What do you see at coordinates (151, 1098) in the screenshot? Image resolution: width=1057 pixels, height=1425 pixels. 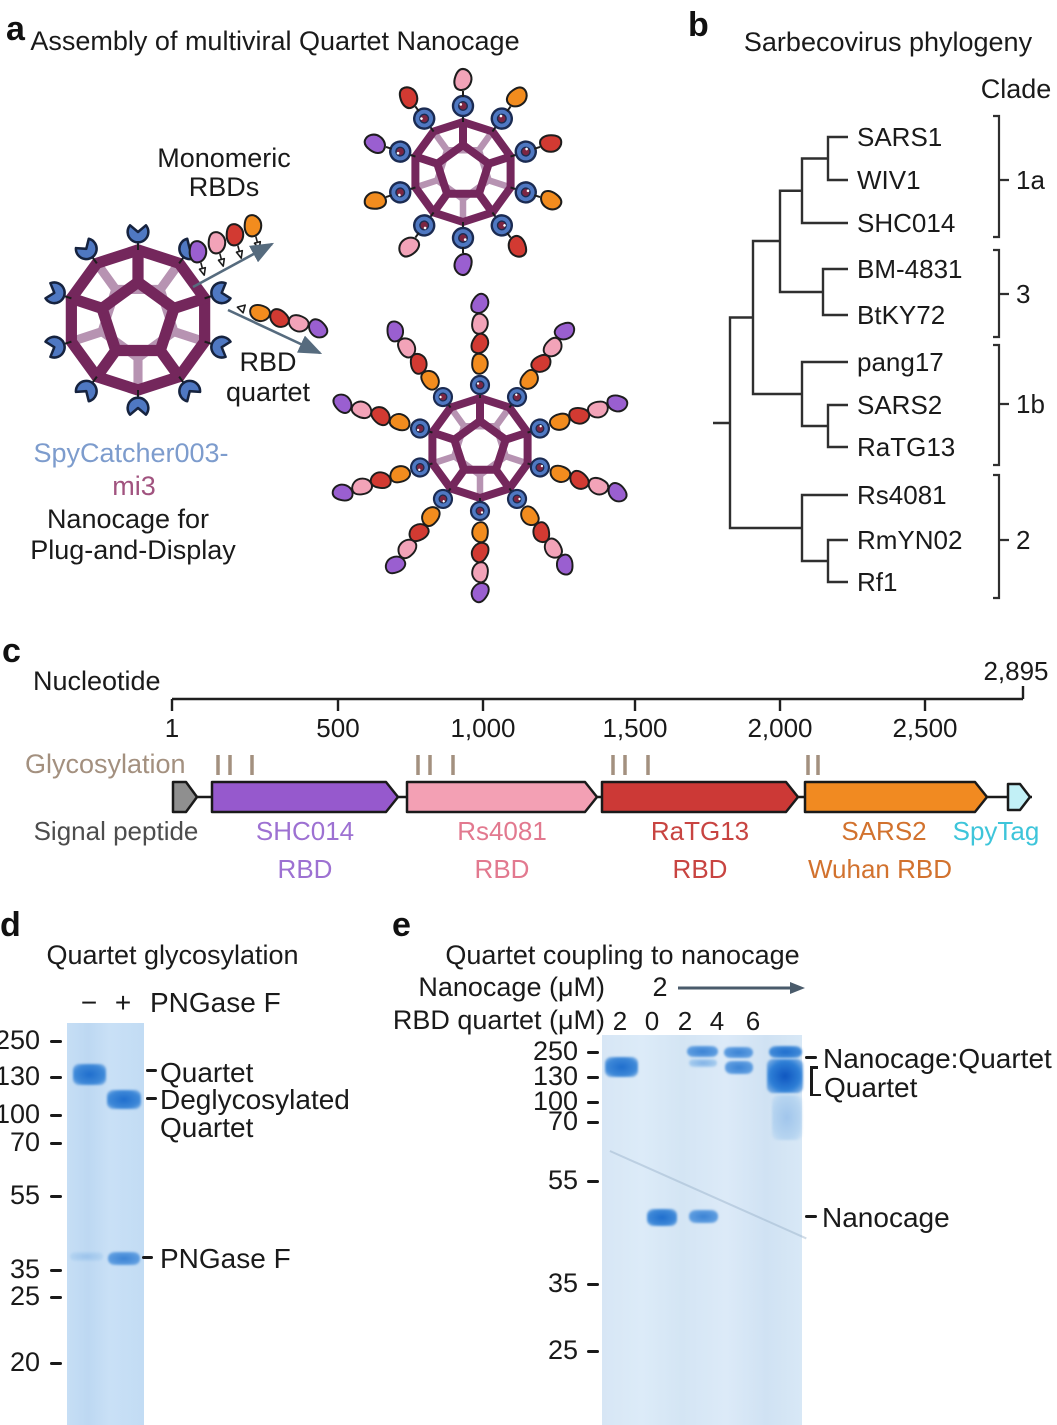 I see `deglycosylated-band-tick` at bounding box center [151, 1098].